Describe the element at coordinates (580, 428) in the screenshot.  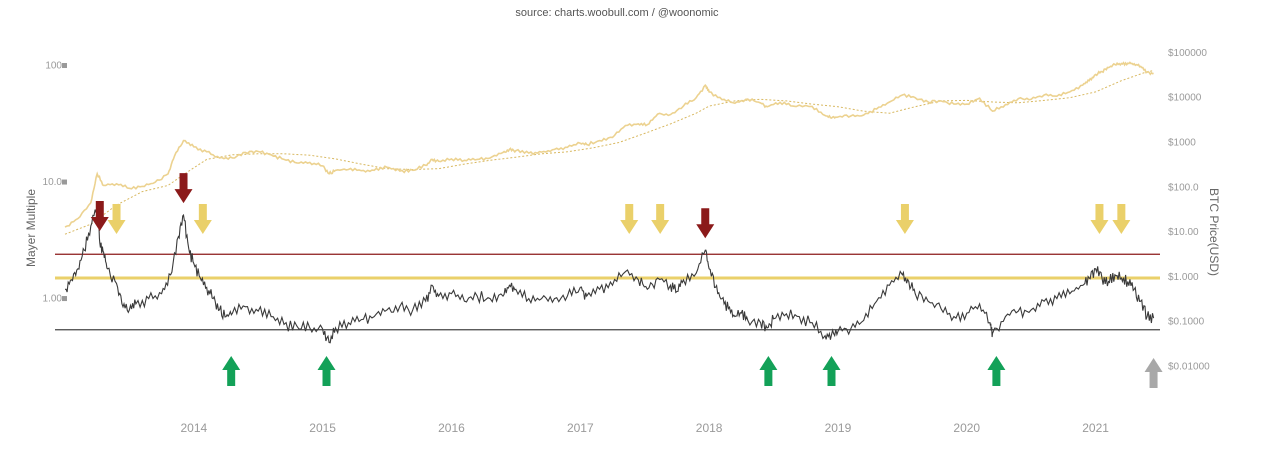
I see `x-tick-label: 2017` at that location.